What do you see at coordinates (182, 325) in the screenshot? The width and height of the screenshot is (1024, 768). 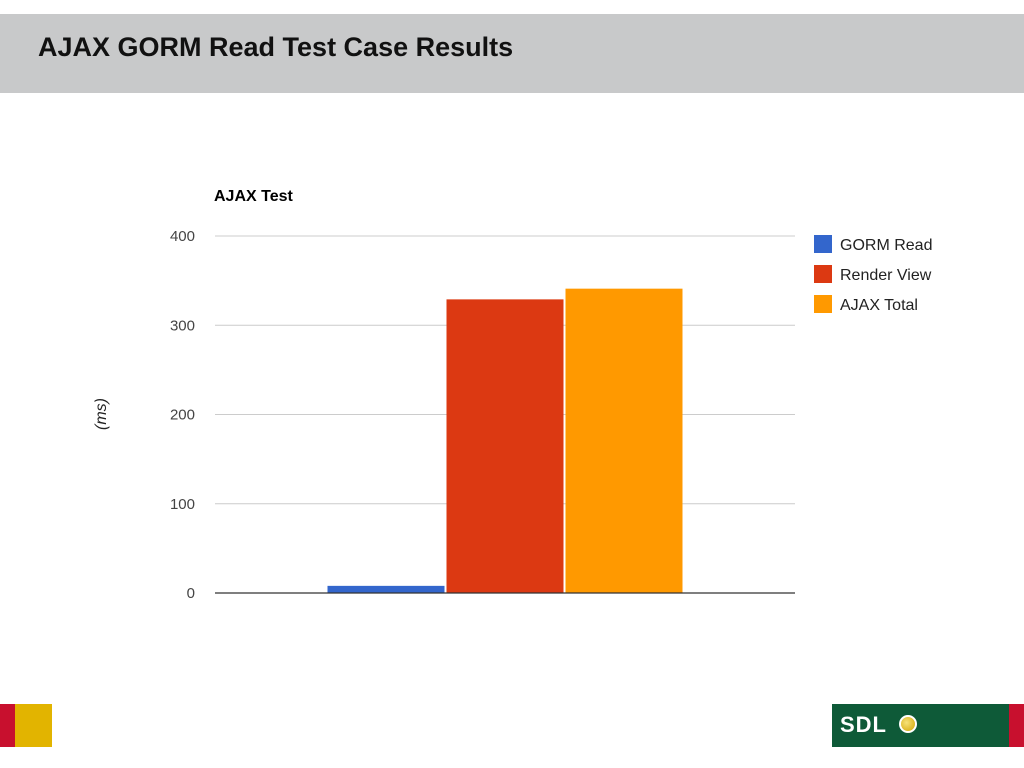 I see `y-tick-label: 300` at bounding box center [182, 325].